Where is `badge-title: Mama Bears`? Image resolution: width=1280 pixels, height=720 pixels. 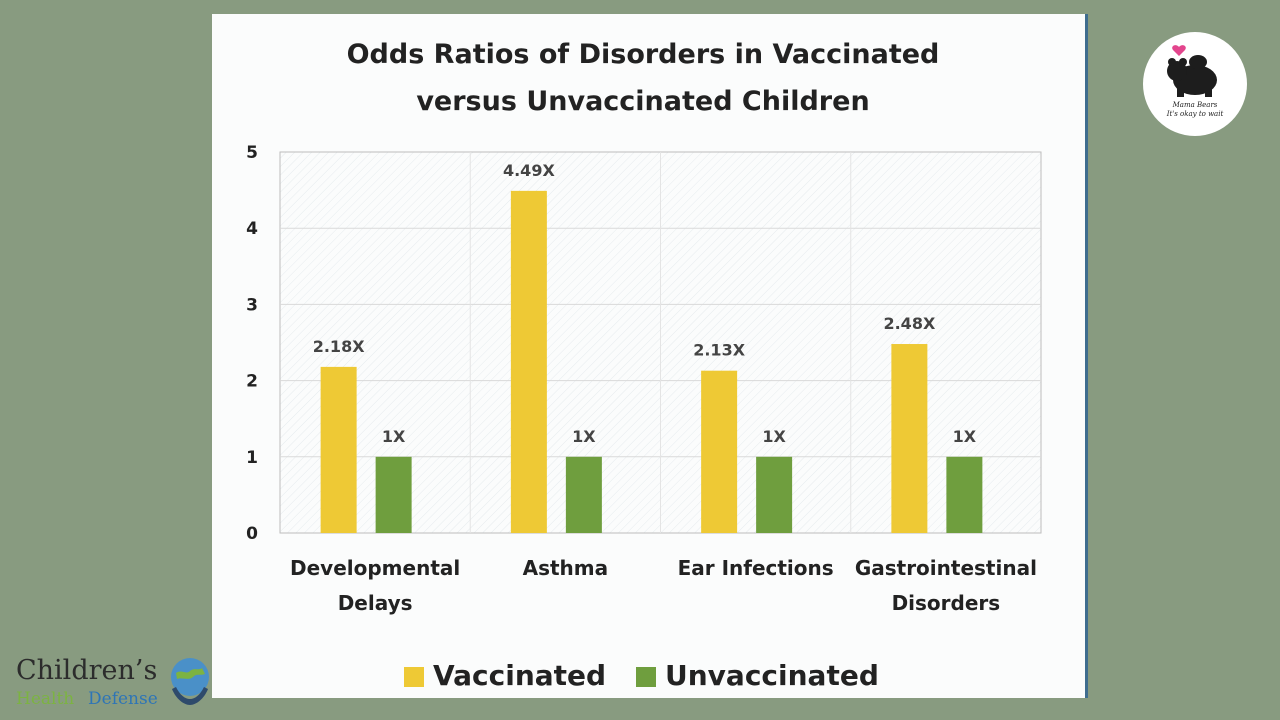 badge-title: Mama Bears is located at coordinates (1195, 105).